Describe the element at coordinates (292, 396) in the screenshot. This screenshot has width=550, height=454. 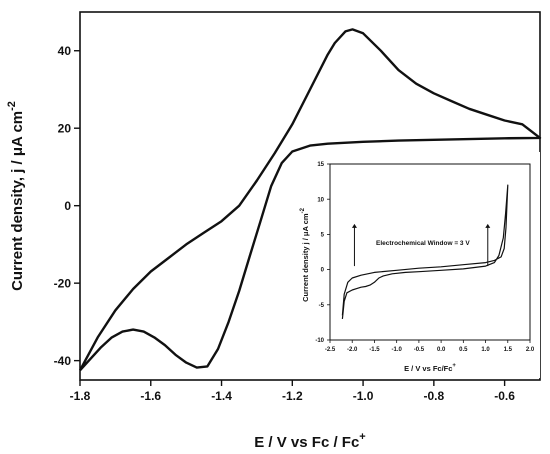
I see `main-x-tick-label: -1.2` at that location.